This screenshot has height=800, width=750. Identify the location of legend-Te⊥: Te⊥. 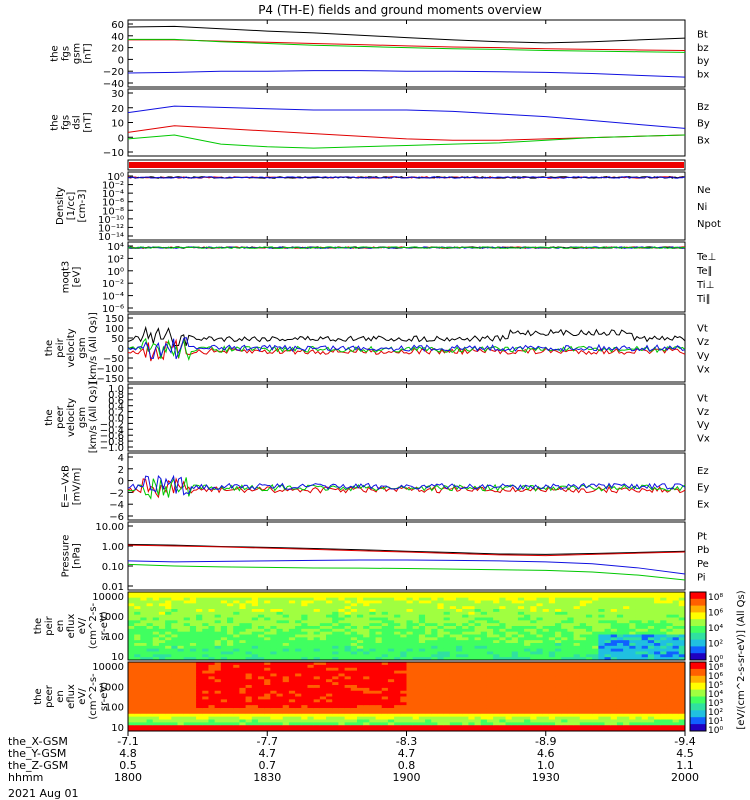
(706, 257).